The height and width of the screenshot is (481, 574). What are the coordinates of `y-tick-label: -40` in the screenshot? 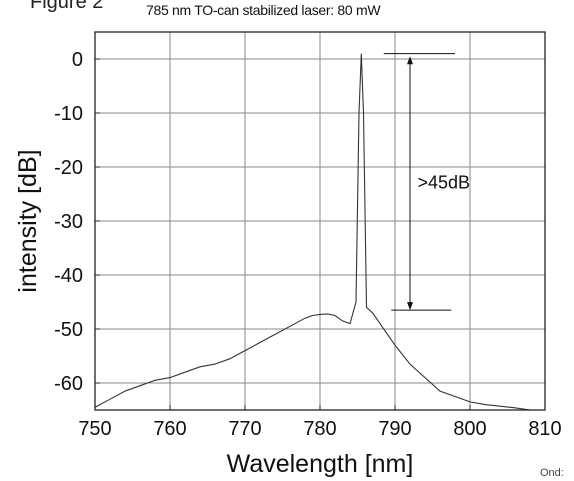 It's located at (68, 276).